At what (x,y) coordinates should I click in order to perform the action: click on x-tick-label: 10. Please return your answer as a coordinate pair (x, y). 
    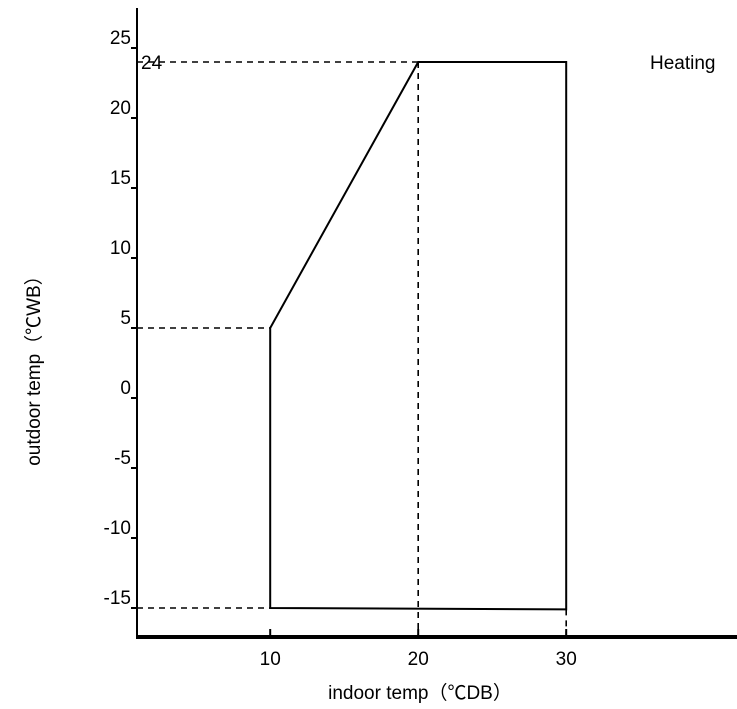
    Looking at the image, I should click on (270, 659).